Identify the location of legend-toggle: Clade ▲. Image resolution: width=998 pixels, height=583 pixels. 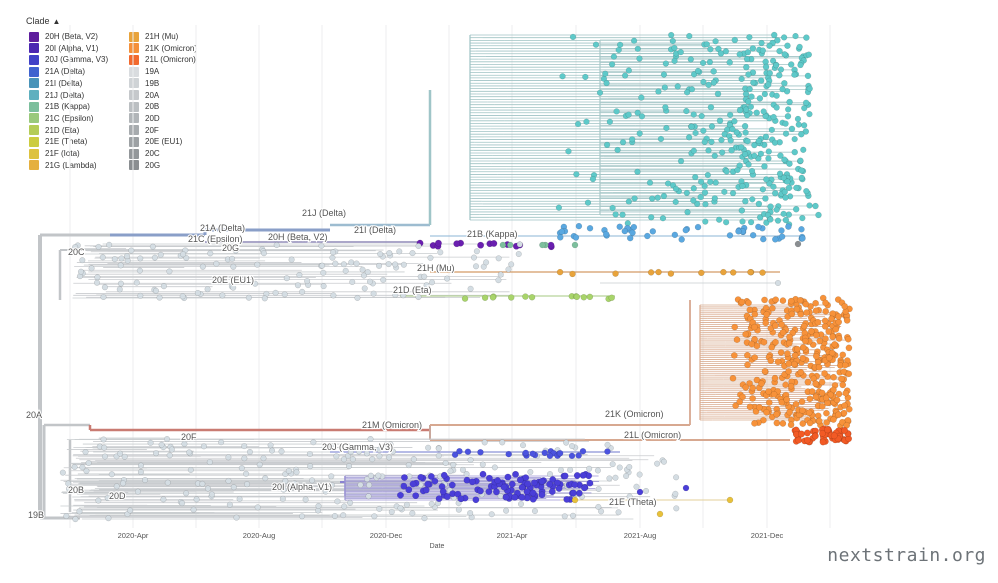
(43, 21).